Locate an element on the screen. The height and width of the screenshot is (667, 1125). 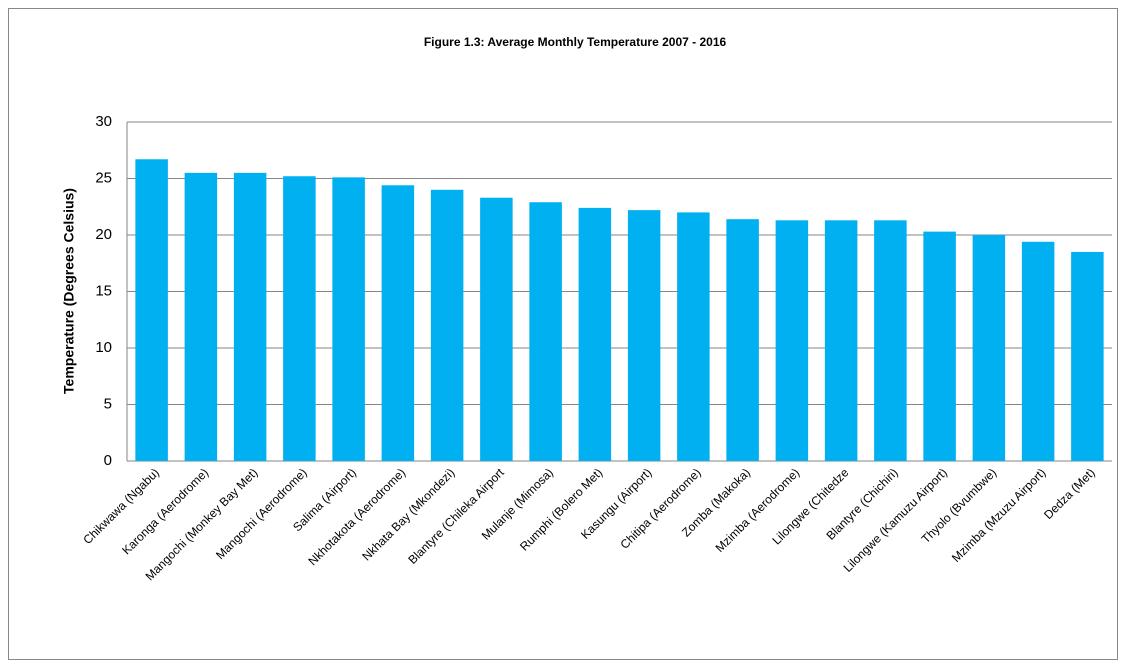
y-tick-label: 20 is located at coordinates (103, 234).